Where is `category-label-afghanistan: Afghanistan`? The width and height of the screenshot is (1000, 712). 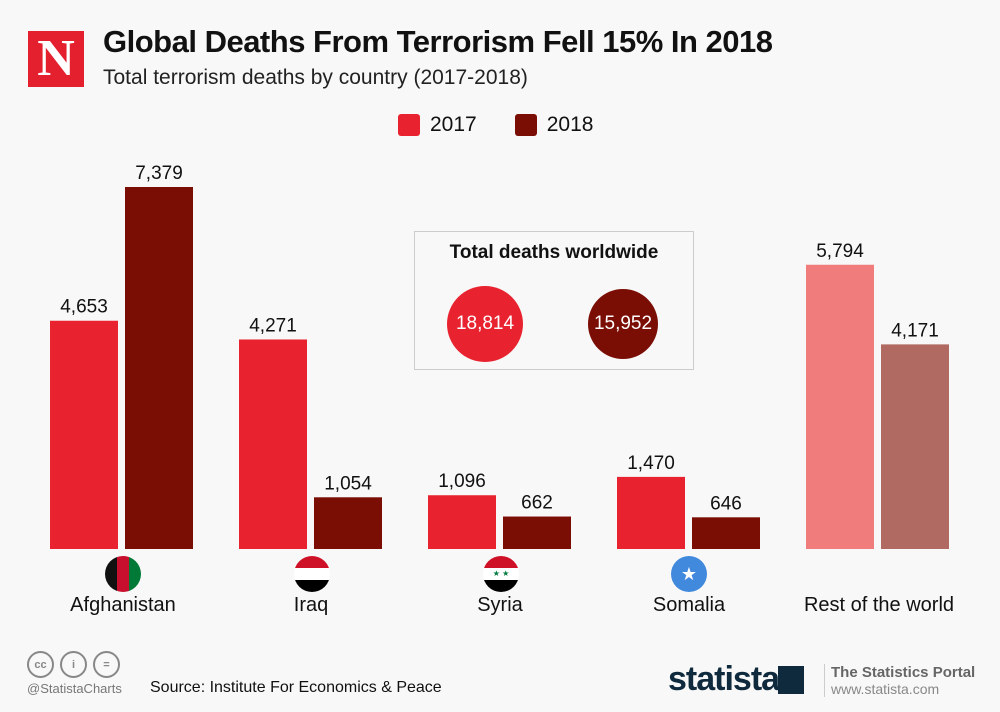
category-label-afghanistan: Afghanistan is located at coordinates (123, 605).